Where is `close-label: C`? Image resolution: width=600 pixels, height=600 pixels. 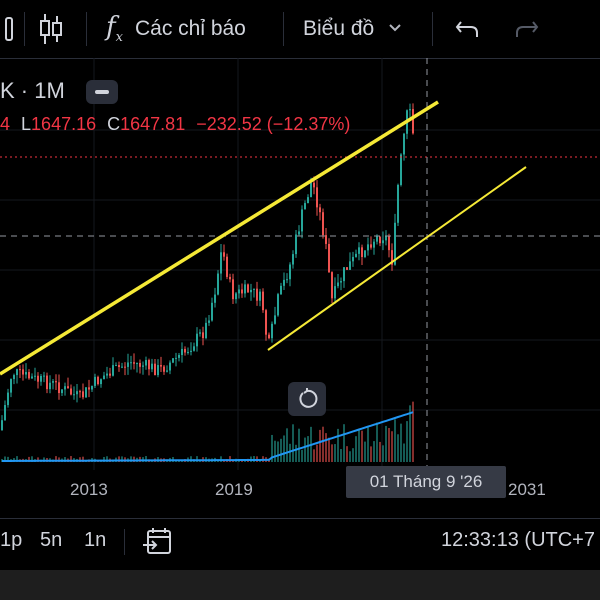 close-label: C is located at coordinates (114, 124).